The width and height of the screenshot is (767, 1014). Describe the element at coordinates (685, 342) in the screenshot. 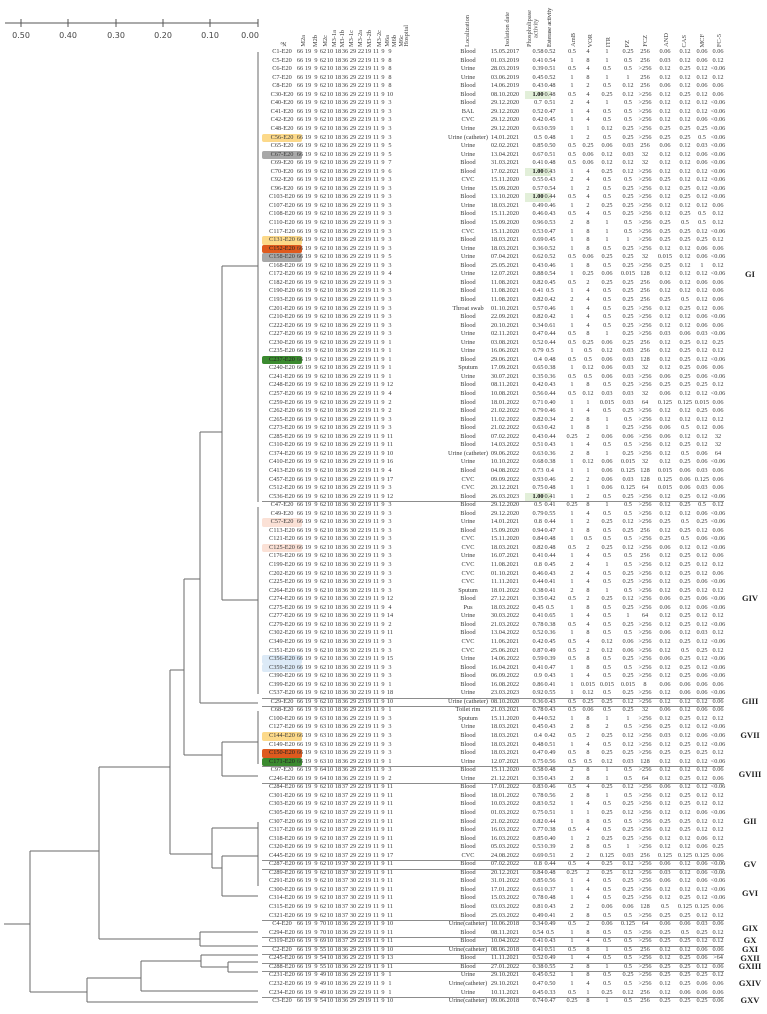

I see `mic-cas: 0.25` at that location.